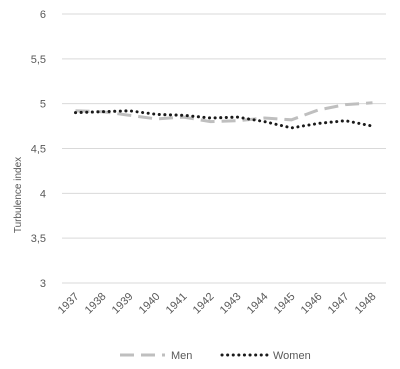 Image resolution: width=400 pixels, height=369 pixels. I want to click on x-tick-label: 1939, so click(123, 304).